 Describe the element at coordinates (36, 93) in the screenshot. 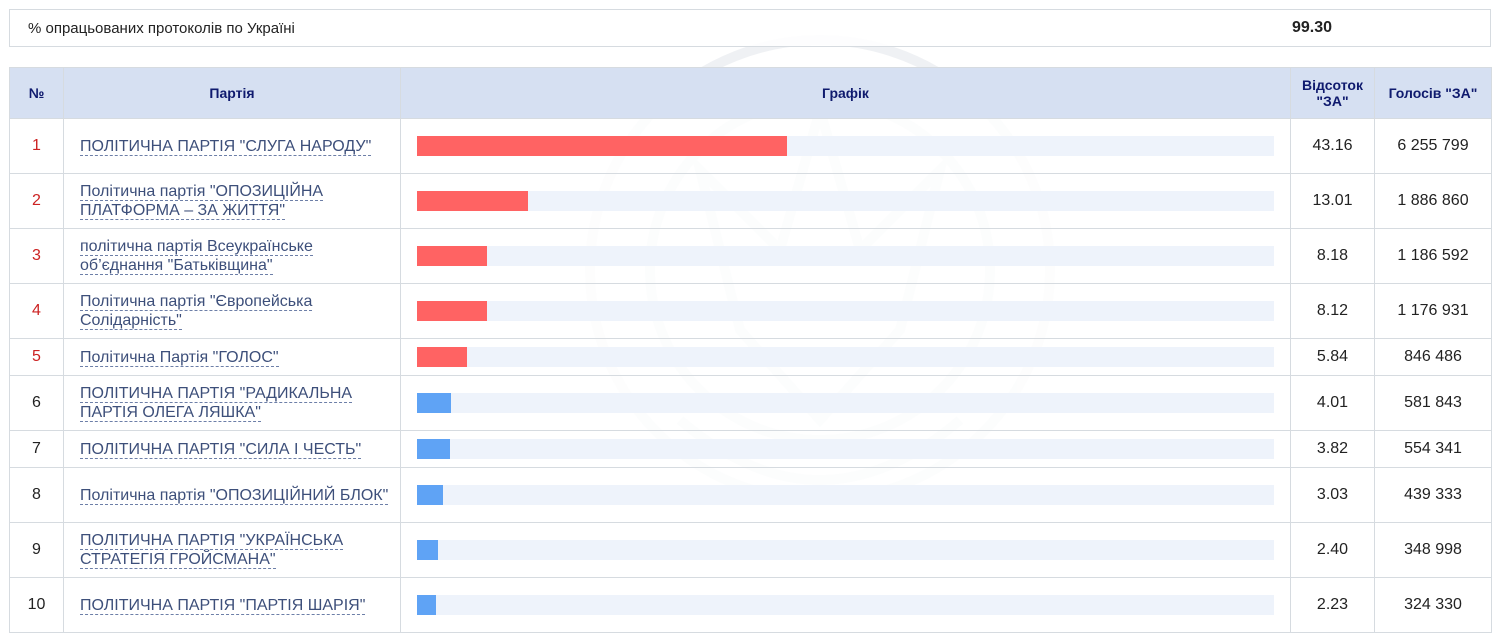

I see `column-header-number: №` at that location.